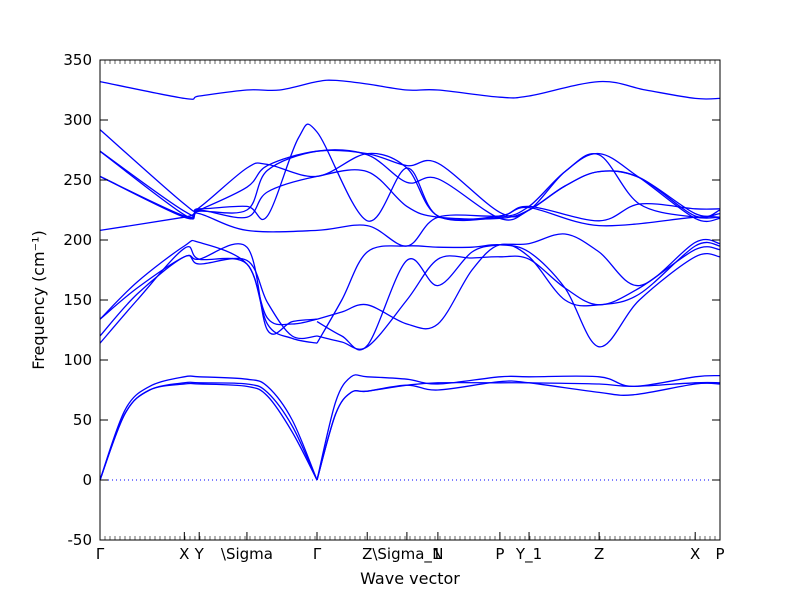  I want to click on x-tick-label: N, so click(437, 554).